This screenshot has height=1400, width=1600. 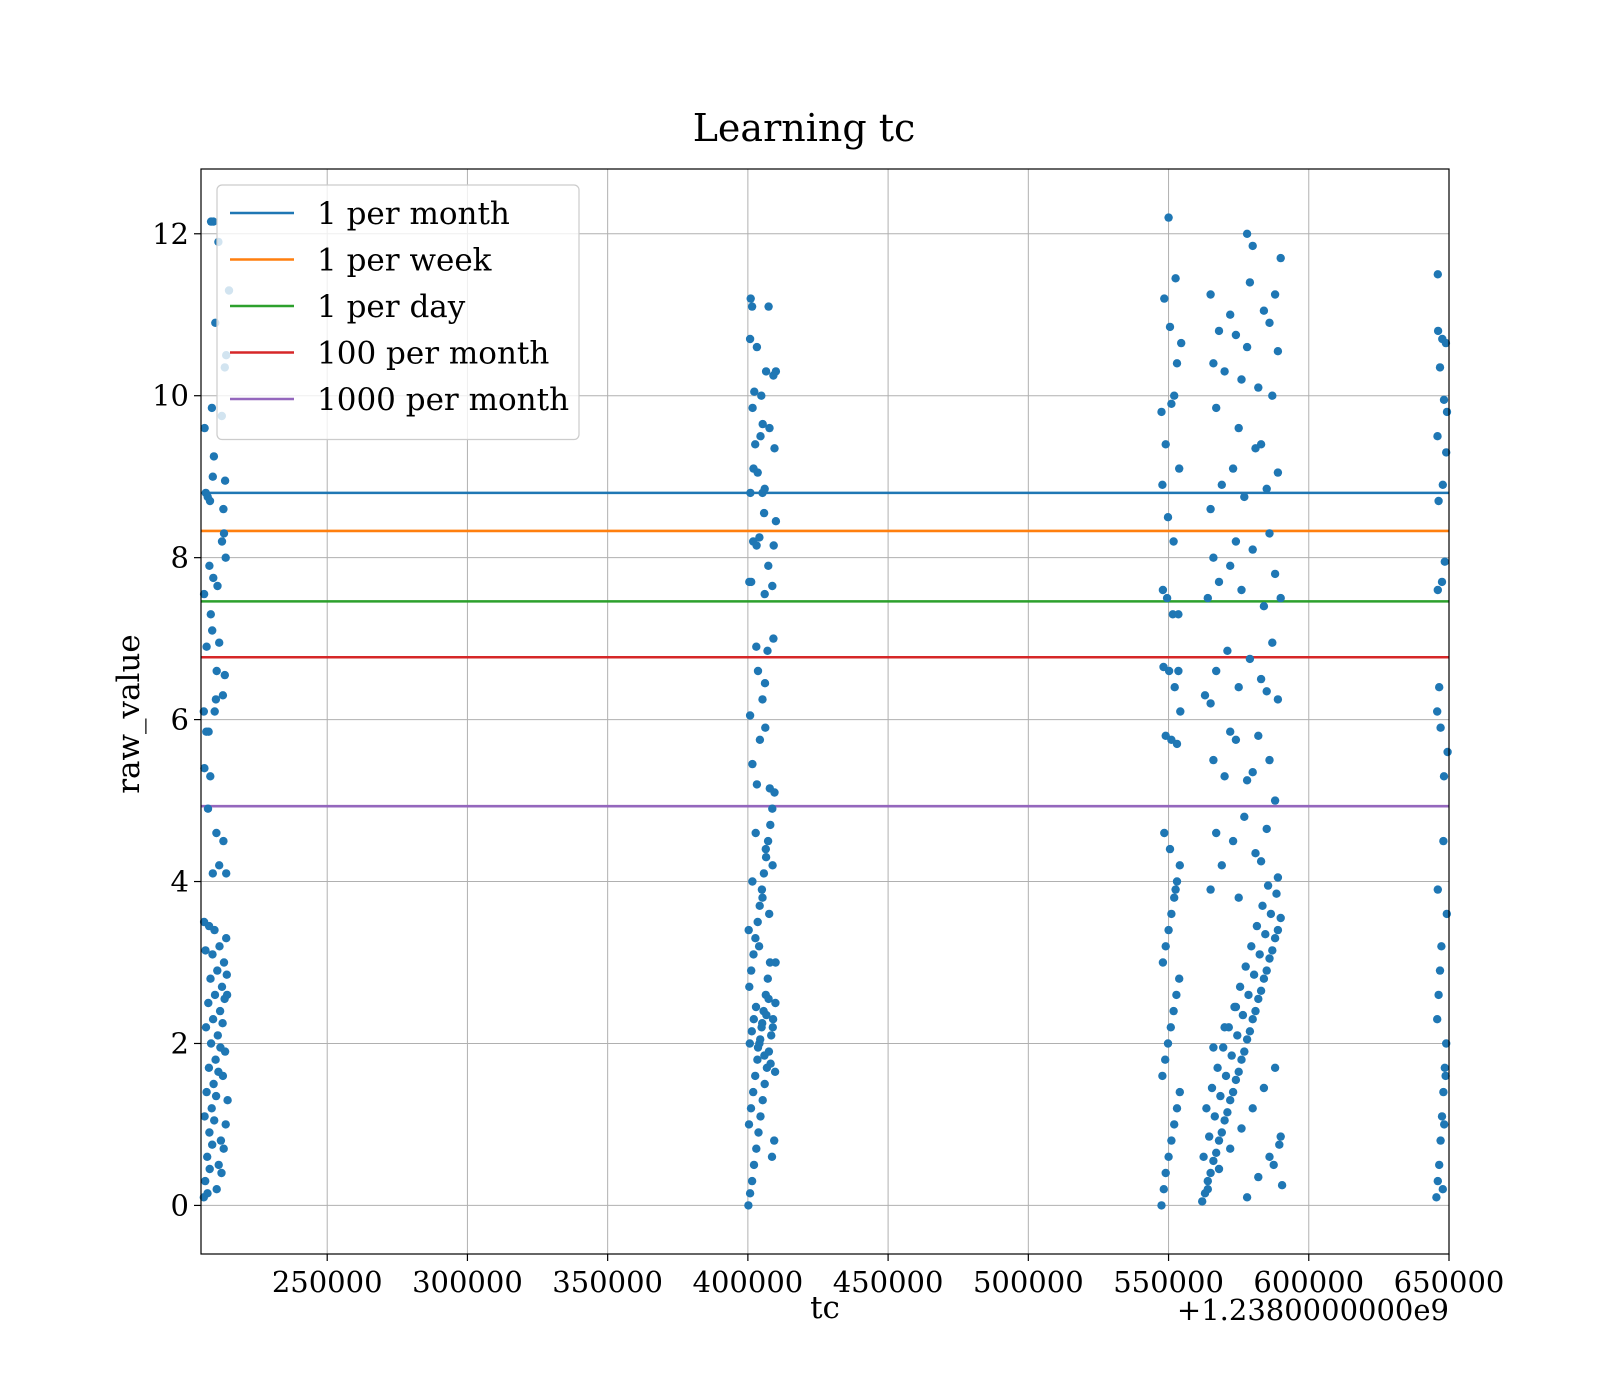 I want to click on x-tick-label: 500000, so click(x=1028, y=1282).